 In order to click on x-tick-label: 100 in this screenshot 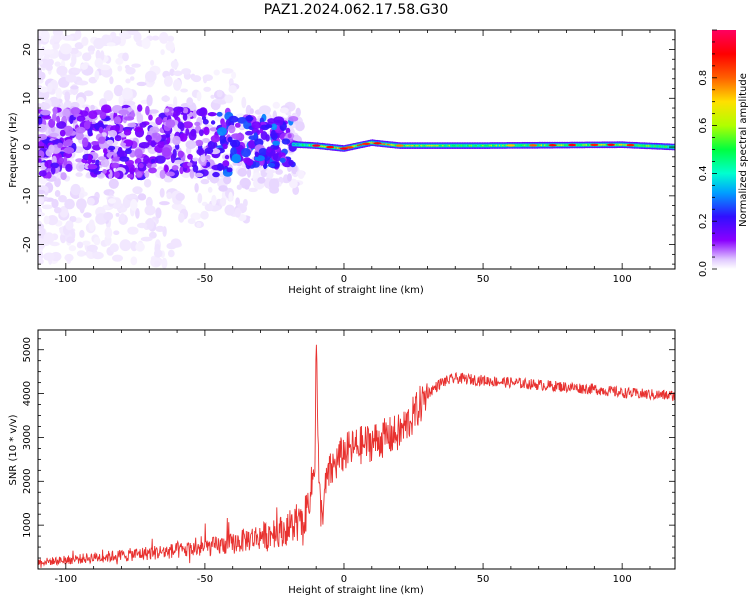, I will do `click(622, 279)`.